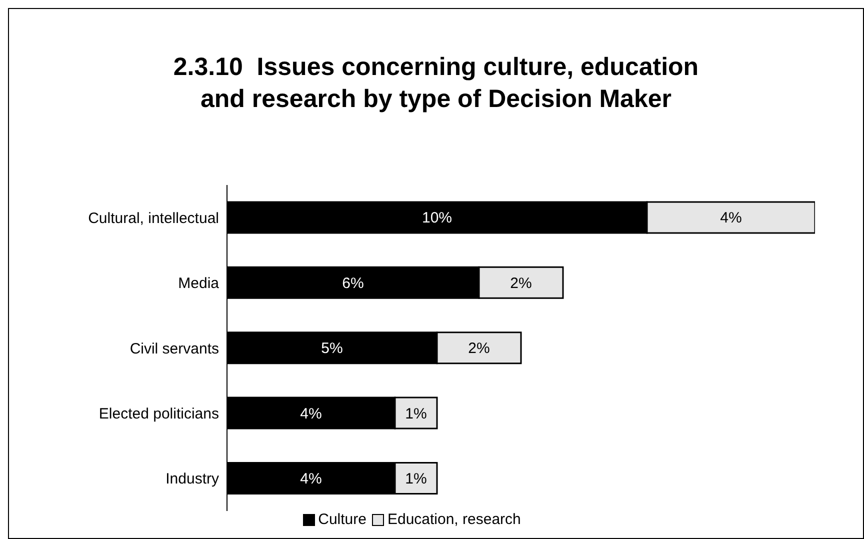  What do you see at coordinates (153, 218) in the screenshot?
I see `y-tick-label: Cultural, intellectual` at bounding box center [153, 218].